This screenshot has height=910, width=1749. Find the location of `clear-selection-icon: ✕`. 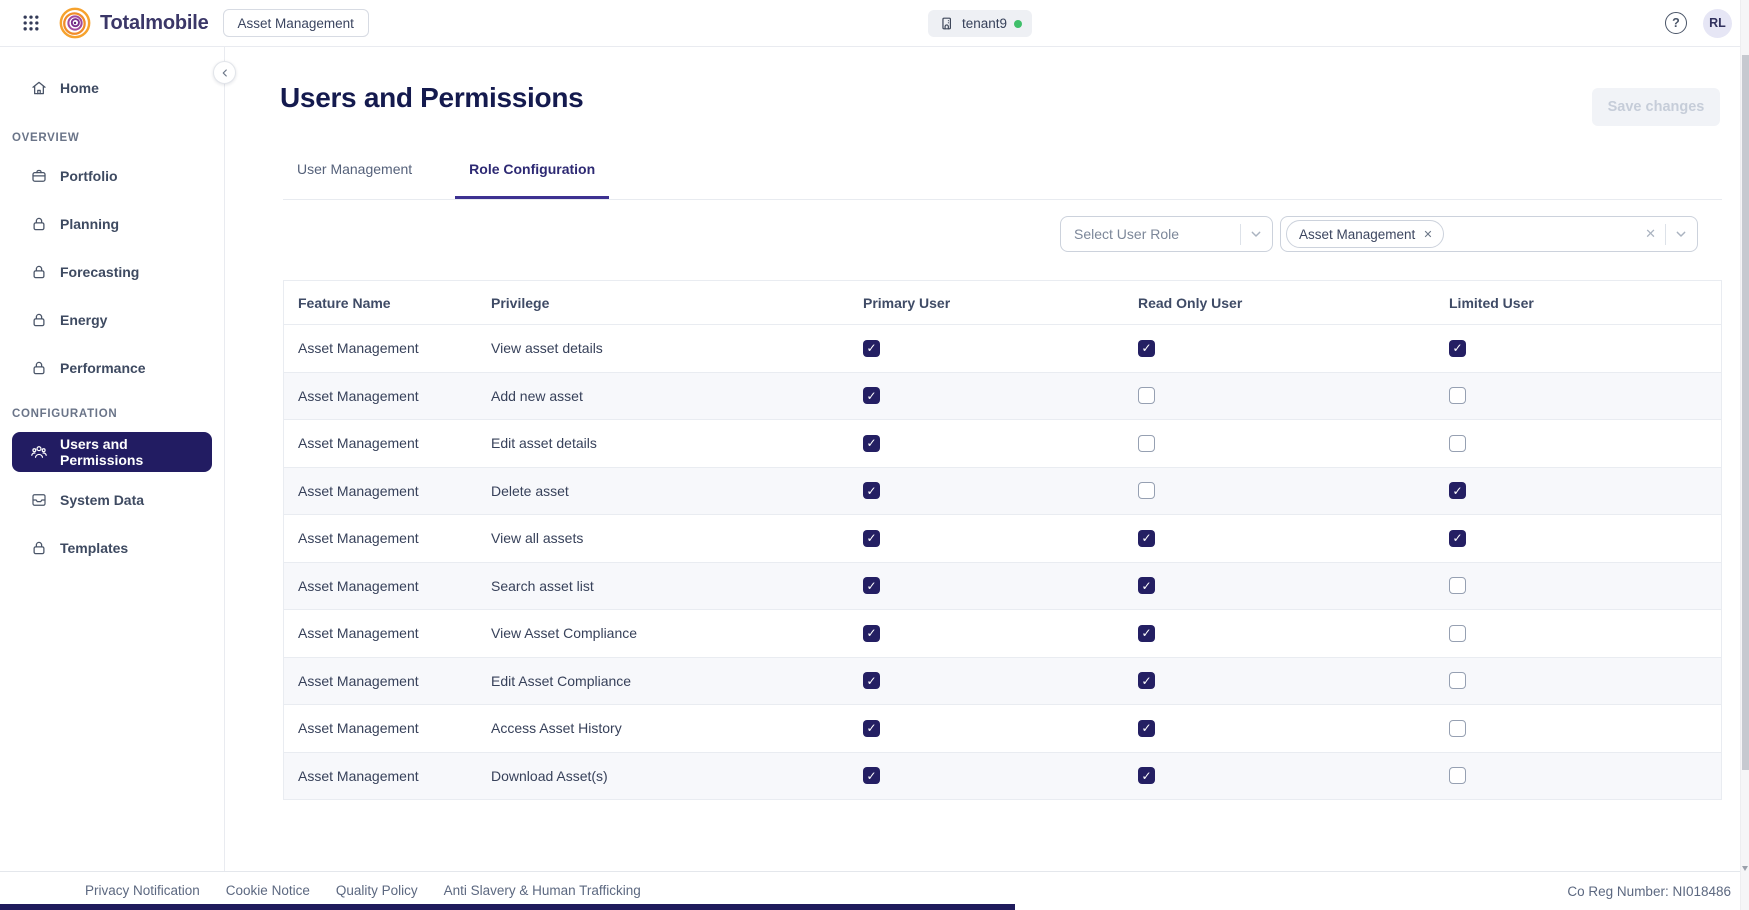

clear-selection-icon: ✕ is located at coordinates (1650, 233).